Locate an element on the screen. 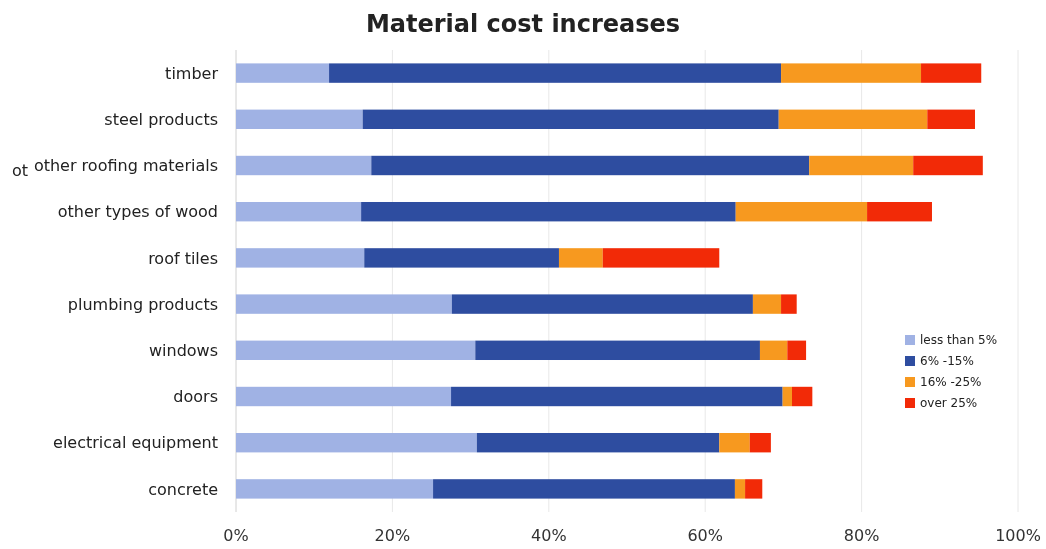  y-tick-label: electrical equipment is located at coordinates (135, 443).